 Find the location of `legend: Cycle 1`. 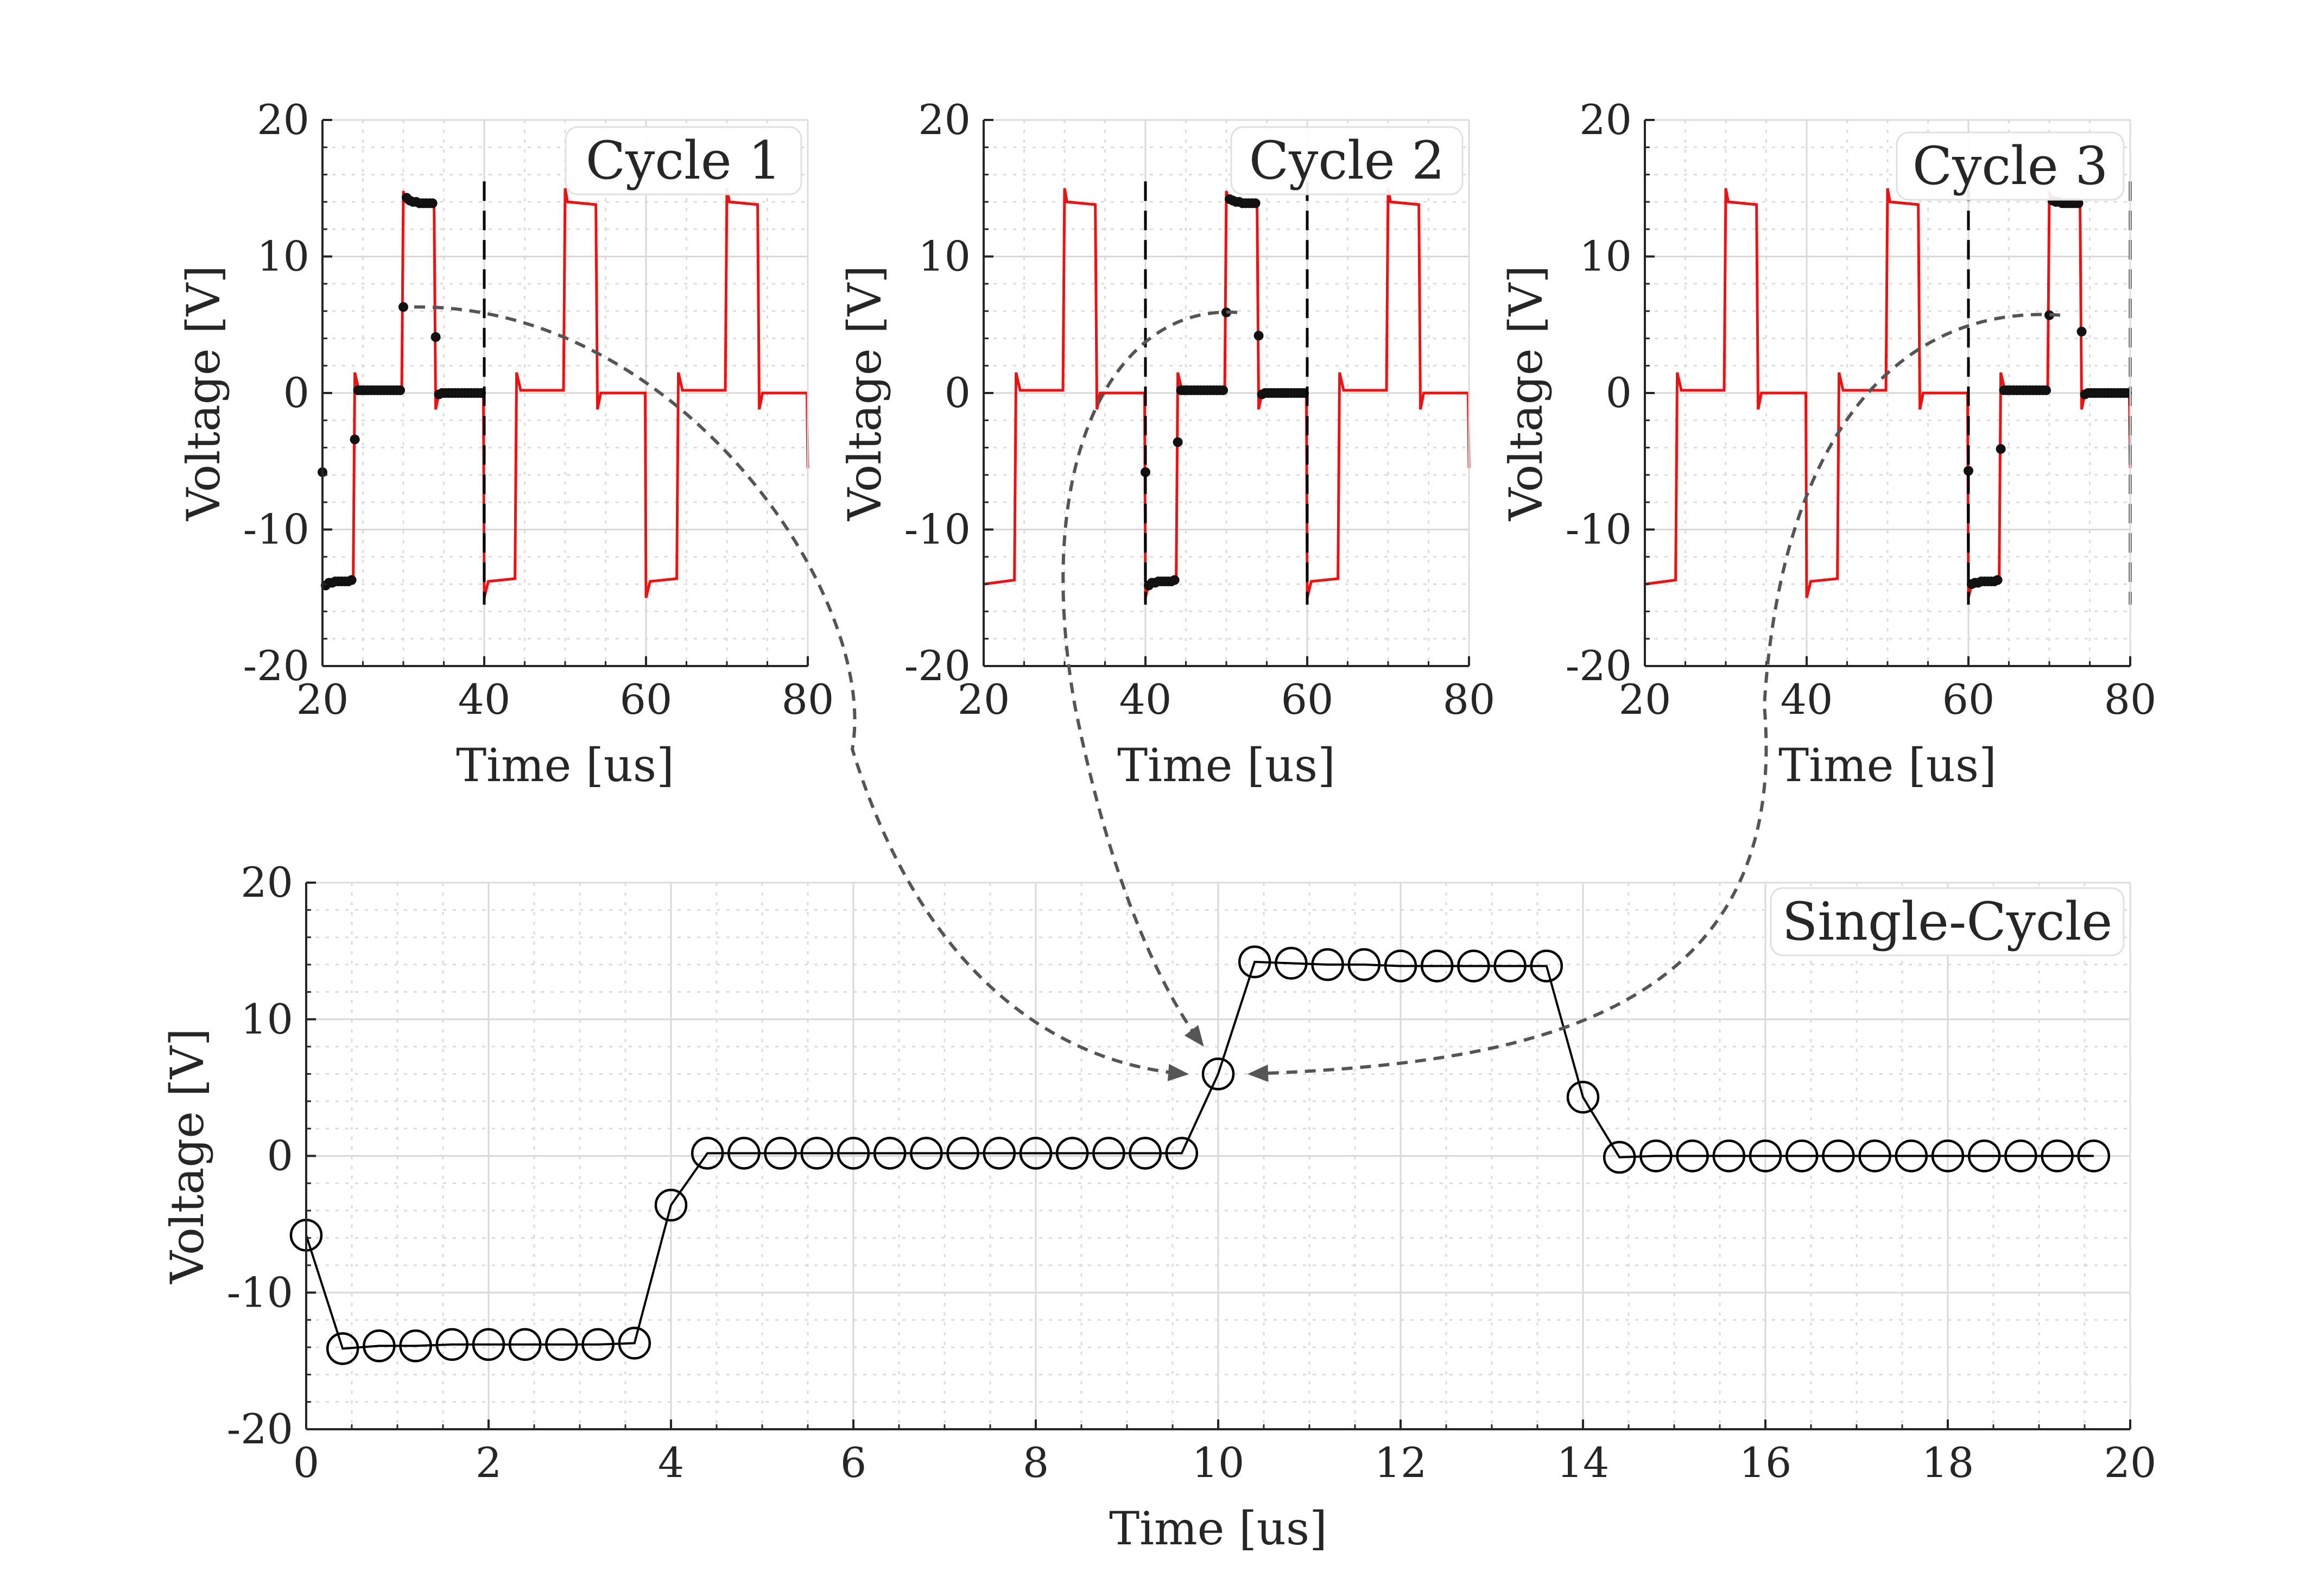

legend: Cycle 1 is located at coordinates (683, 160).